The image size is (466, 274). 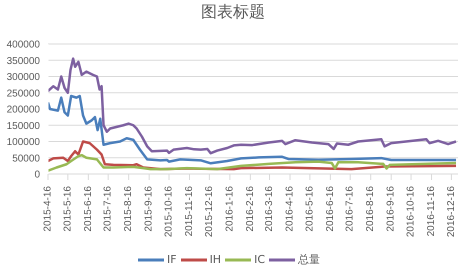 What do you see at coordinates (190, 211) in the screenshot?
I see `x-tick-label: 2015-11-16` at bounding box center [190, 211].